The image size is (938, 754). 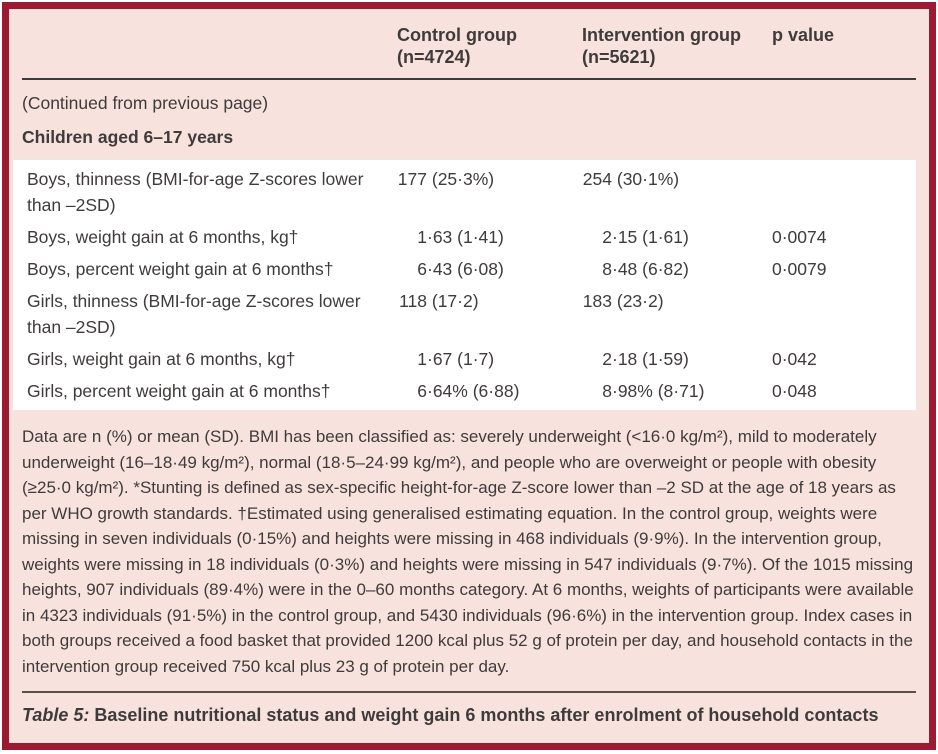 I want to click on value-integer-part: 254, so click(x=597, y=179).